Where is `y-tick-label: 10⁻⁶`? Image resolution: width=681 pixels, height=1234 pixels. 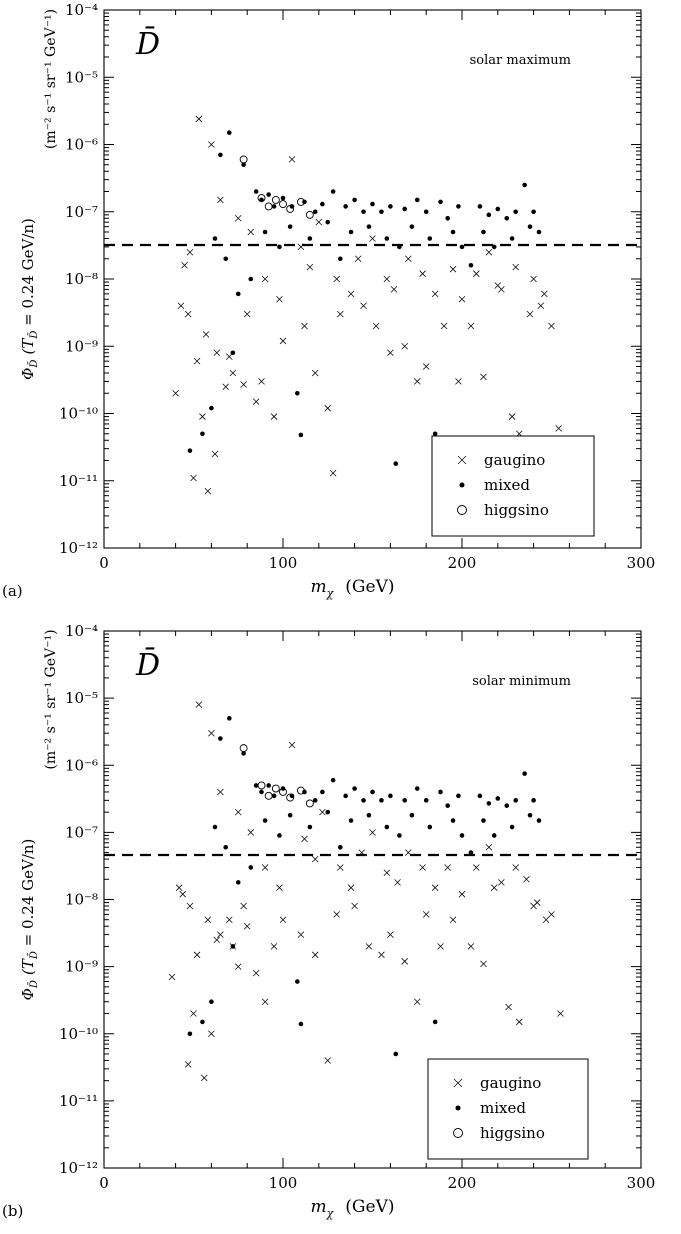 y-tick-label: 10⁻⁶ is located at coordinates (81, 145).